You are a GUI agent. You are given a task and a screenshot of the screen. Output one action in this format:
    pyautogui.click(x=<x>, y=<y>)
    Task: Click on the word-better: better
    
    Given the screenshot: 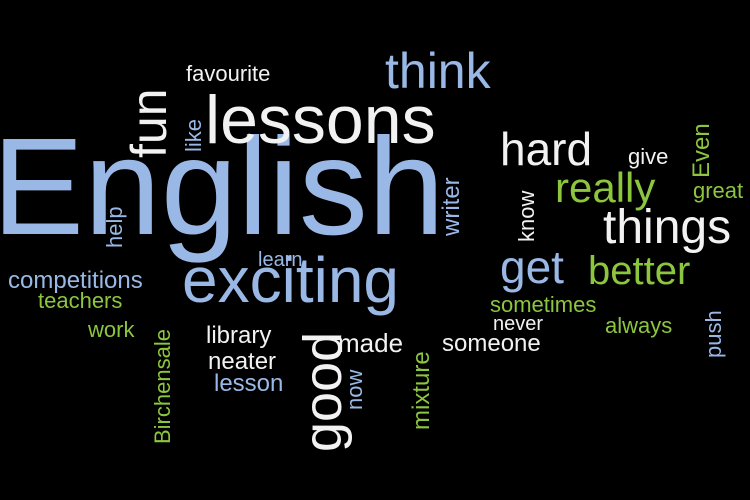 What is the action you would take?
    pyautogui.click(x=639, y=271)
    